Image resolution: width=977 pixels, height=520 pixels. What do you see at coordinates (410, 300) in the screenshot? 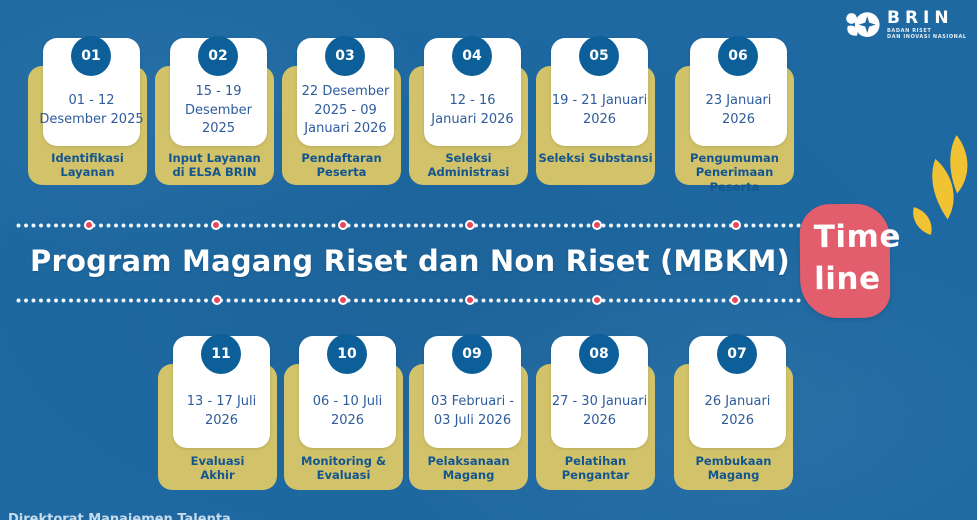
I see `timeline-dotted-line-bottom` at bounding box center [410, 300].